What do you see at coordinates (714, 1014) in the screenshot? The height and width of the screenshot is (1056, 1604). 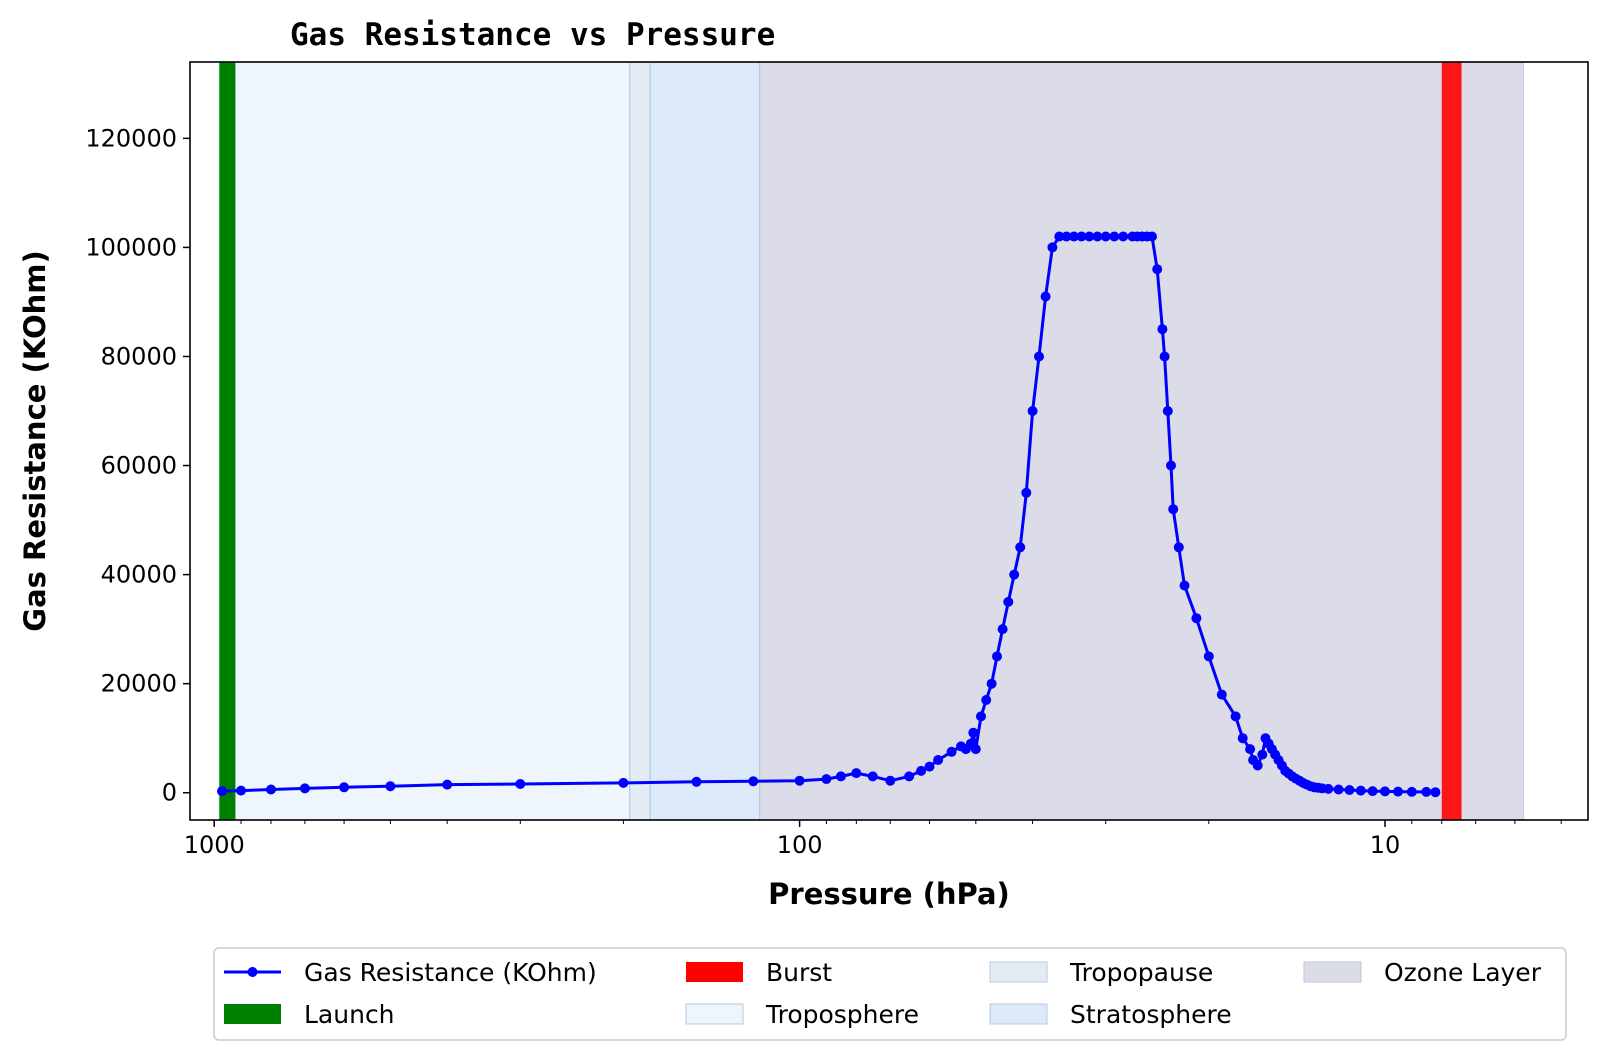 I see `legend-swatch-troposphere` at bounding box center [714, 1014].